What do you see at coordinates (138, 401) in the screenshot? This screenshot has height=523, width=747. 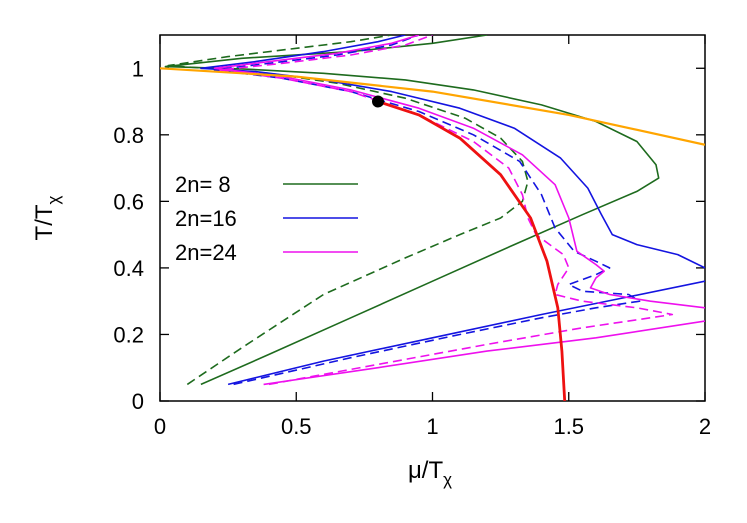 I see `y-tick-label: 0` at bounding box center [138, 401].